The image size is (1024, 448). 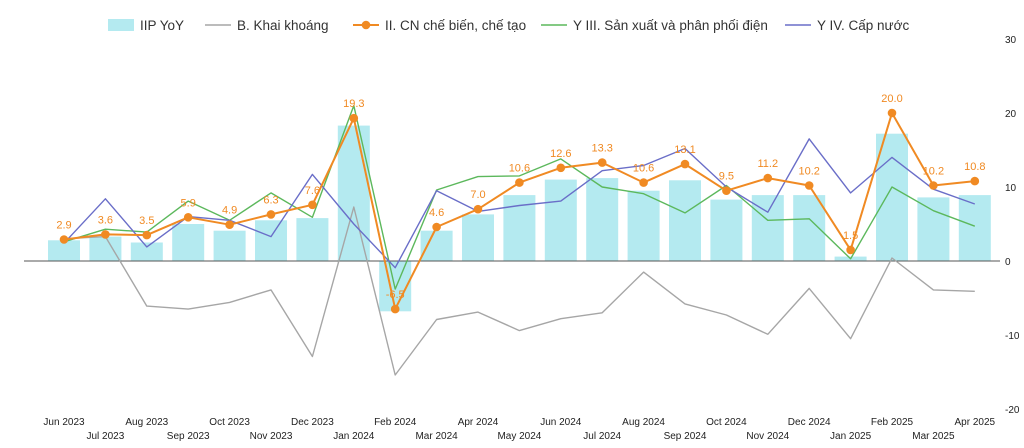 I want to click on data-label-12: 12.6, so click(x=560, y=154).